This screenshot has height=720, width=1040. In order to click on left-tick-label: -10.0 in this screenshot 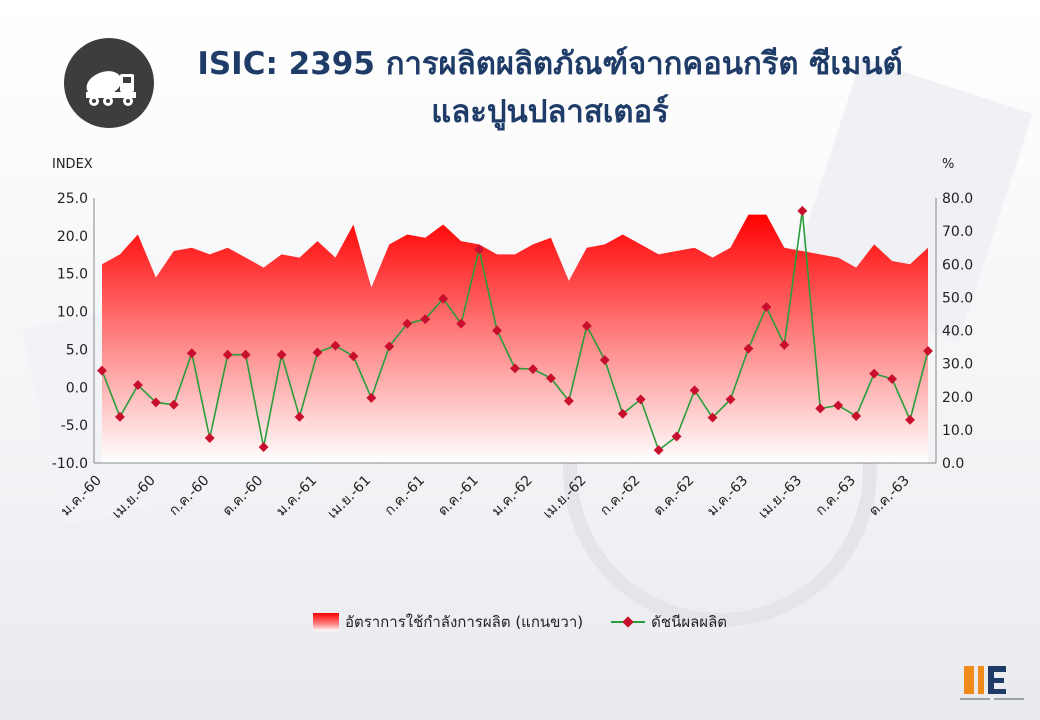, I will do `click(70, 464)`.